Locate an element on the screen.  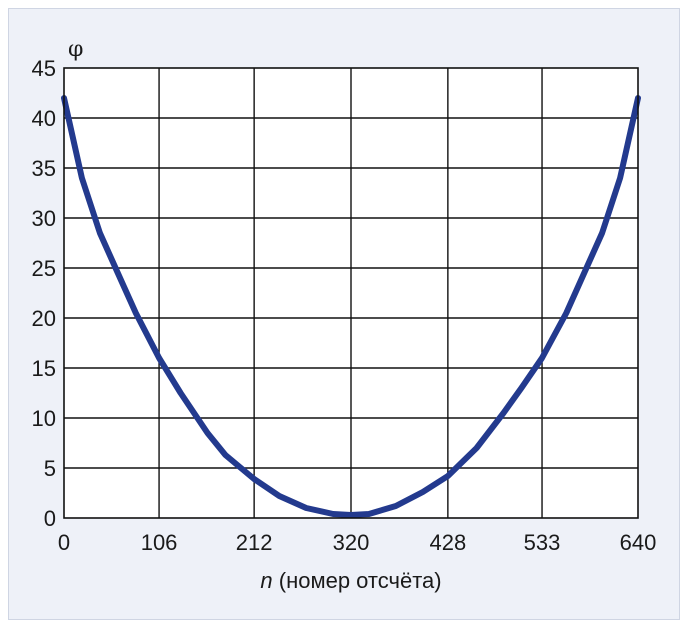
y-tick-labels: 0 5 10 15 20 25 30 35 40 45 is located at coordinates (44, 293).